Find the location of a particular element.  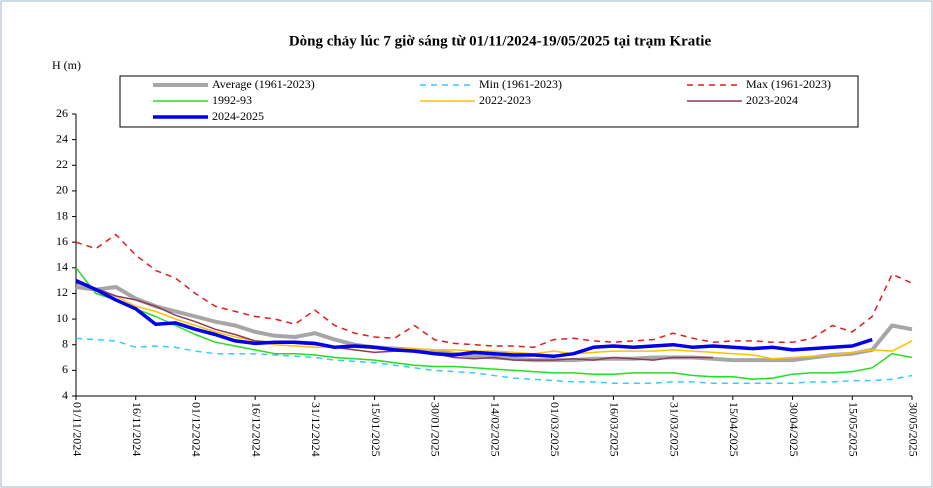

x-tick-label: 15/01/2025 is located at coordinates (376, 429).